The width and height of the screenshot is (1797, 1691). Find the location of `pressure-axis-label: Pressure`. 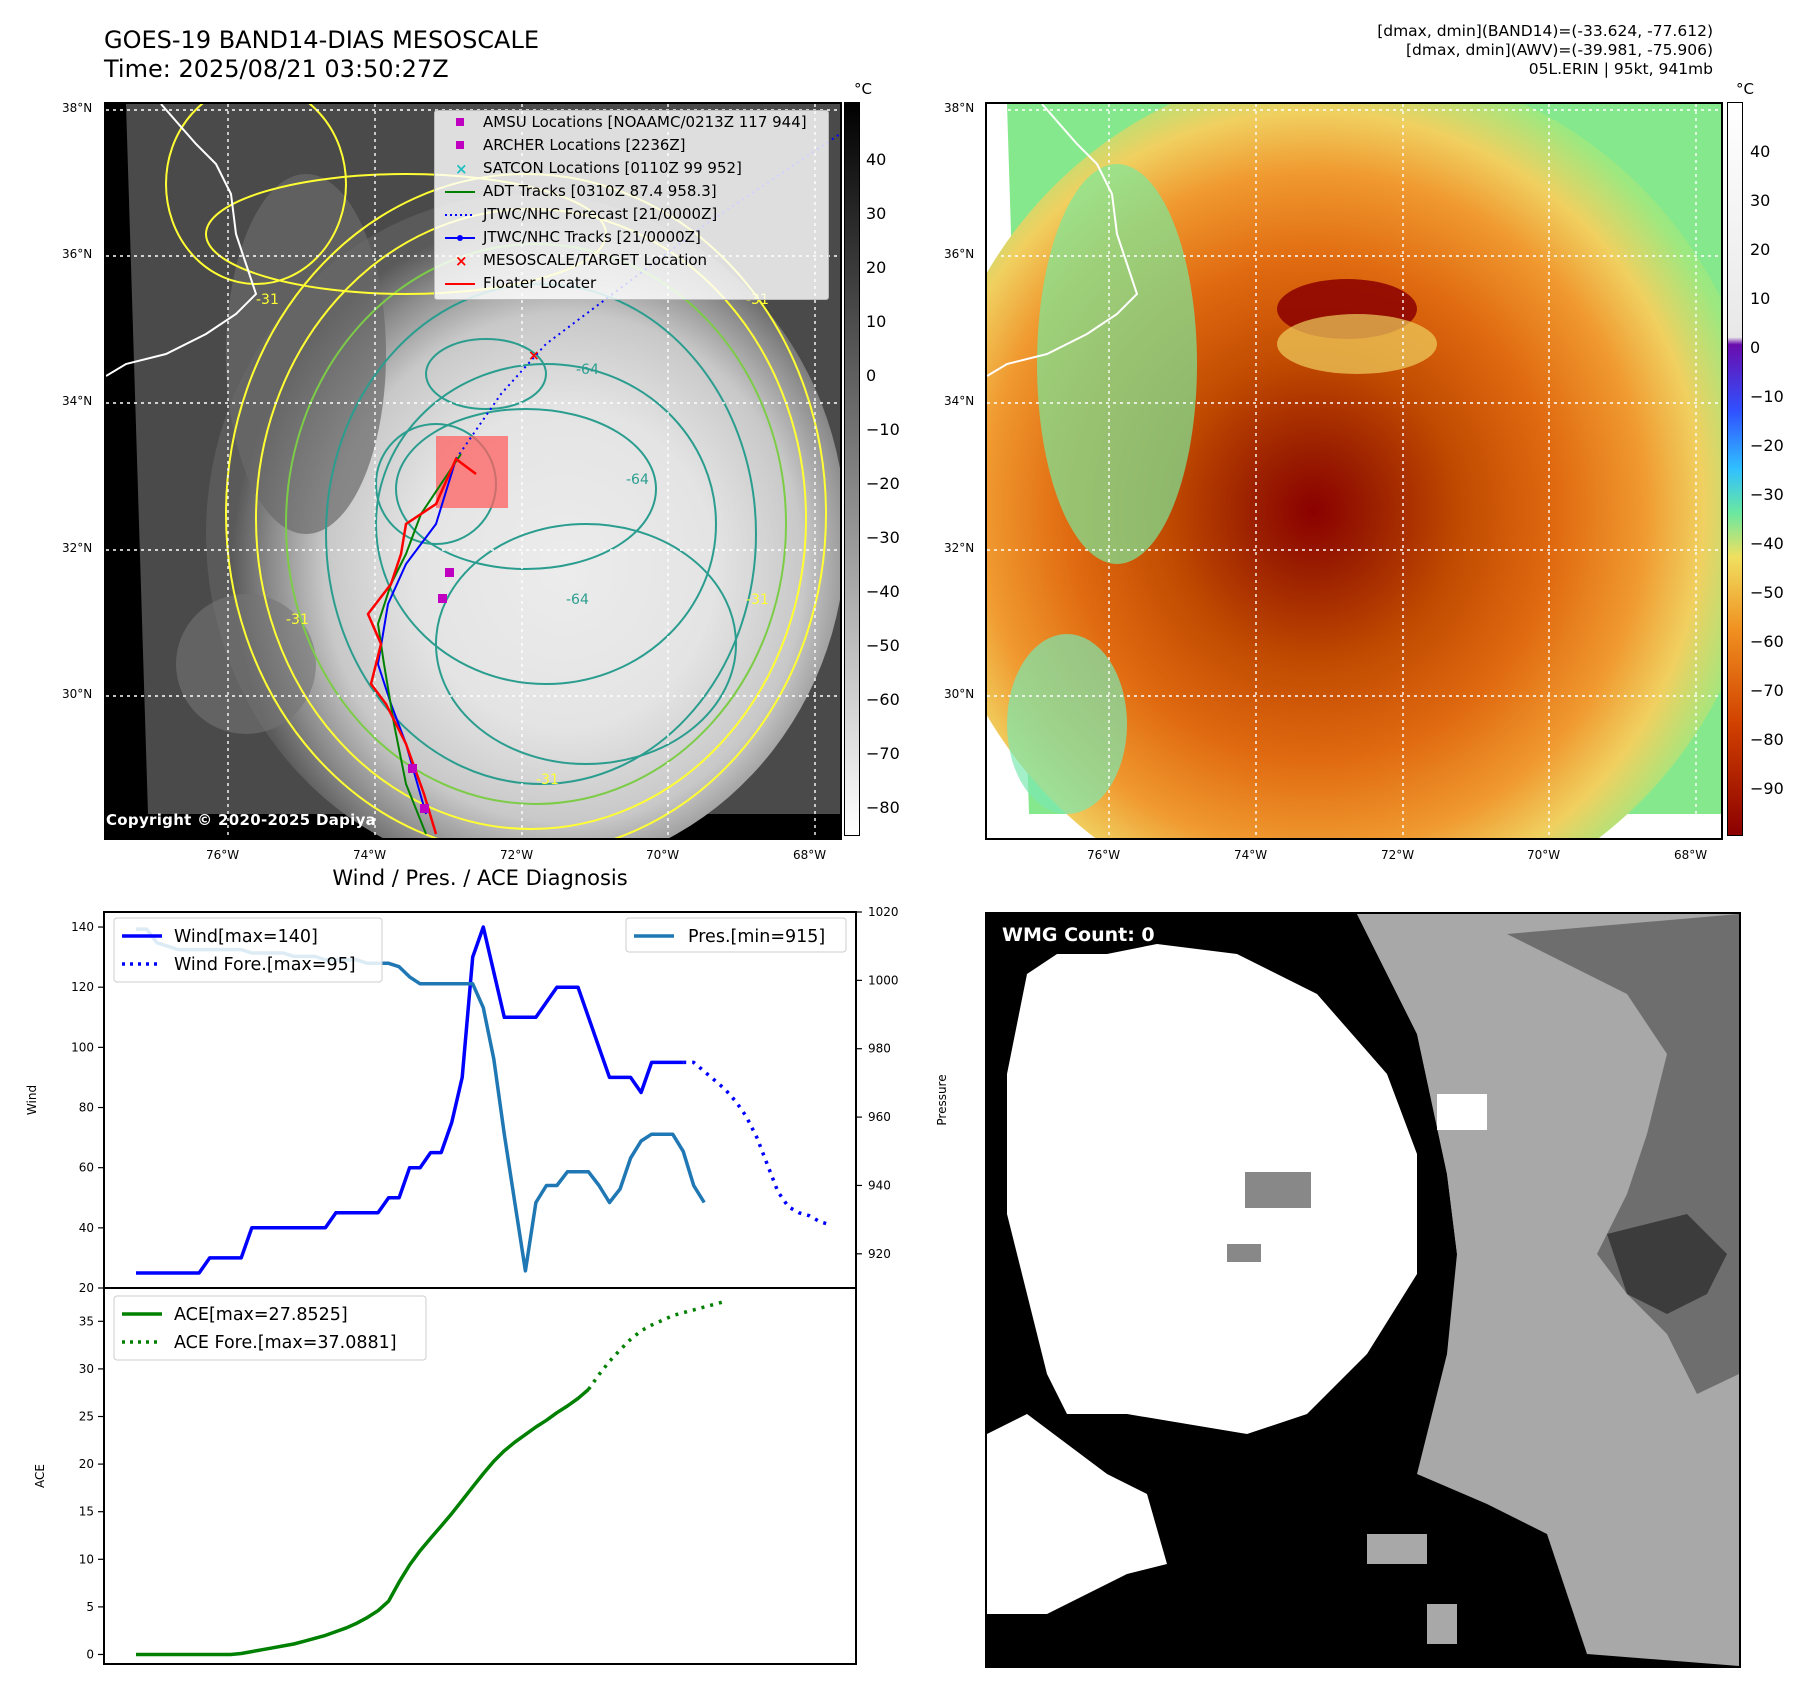

pressure-axis-label: Pressure is located at coordinates (942, 1099).